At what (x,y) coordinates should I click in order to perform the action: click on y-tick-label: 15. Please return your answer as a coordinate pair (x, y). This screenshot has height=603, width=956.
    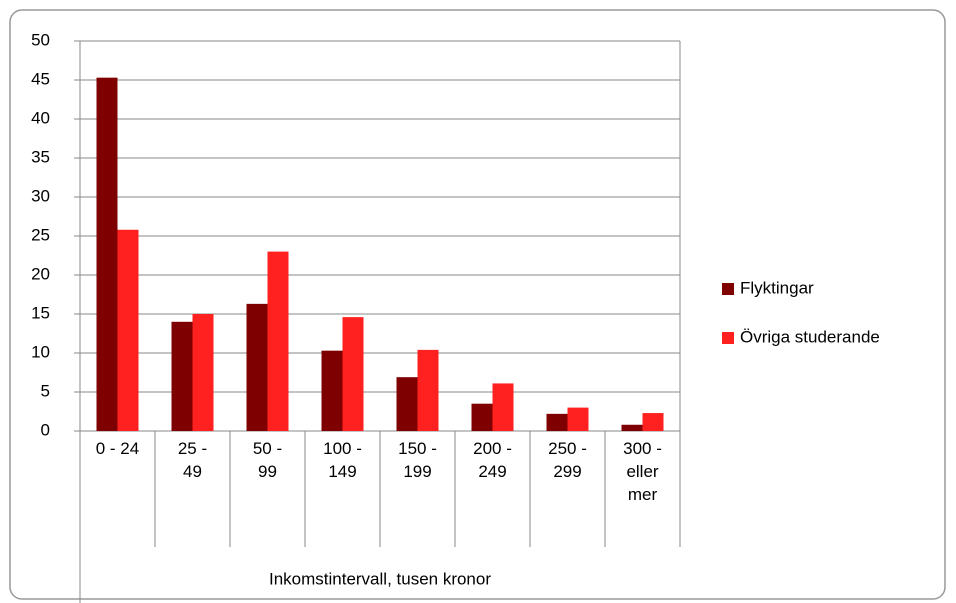
    Looking at the image, I should click on (40, 312).